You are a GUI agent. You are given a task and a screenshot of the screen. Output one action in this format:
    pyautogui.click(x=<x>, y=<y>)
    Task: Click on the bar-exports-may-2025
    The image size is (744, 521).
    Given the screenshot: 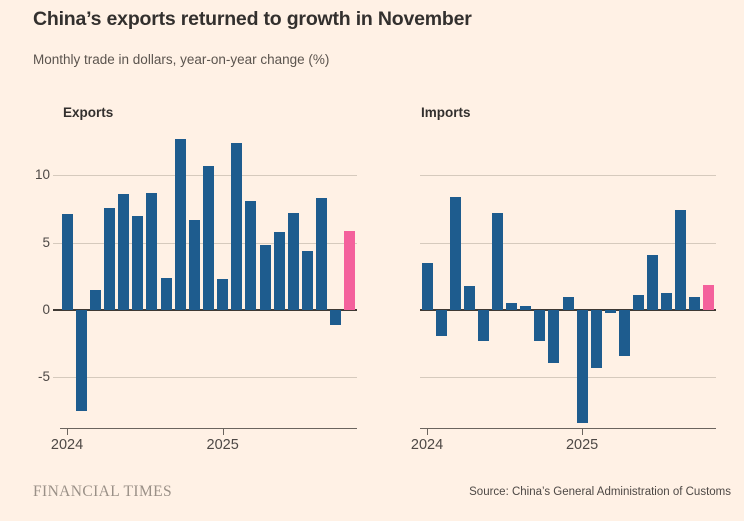 What is the action you would take?
    pyautogui.click(x=265, y=278)
    